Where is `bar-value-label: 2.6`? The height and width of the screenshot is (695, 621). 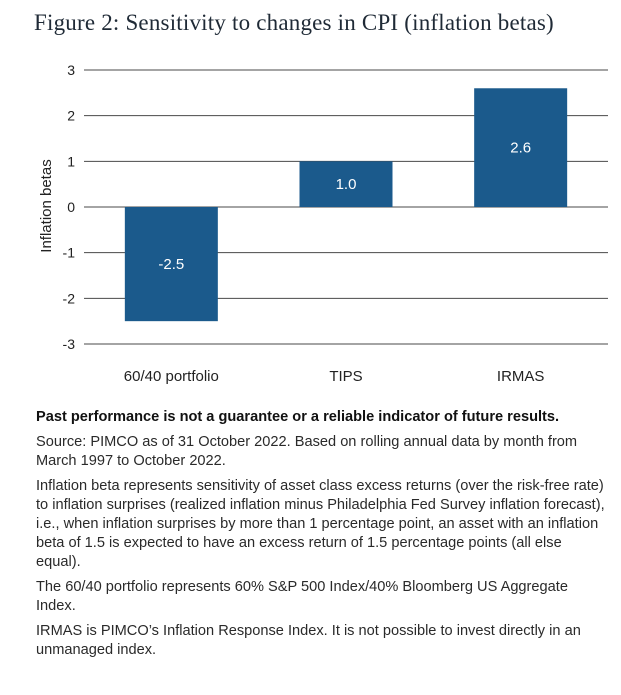 bar-value-label: 2.6 is located at coordinates (520, 148).